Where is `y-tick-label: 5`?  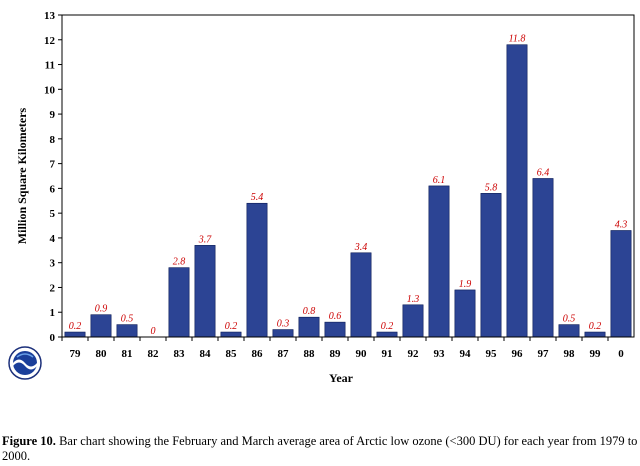
y-tick-label: 5 is located at coordinates (53, 214).